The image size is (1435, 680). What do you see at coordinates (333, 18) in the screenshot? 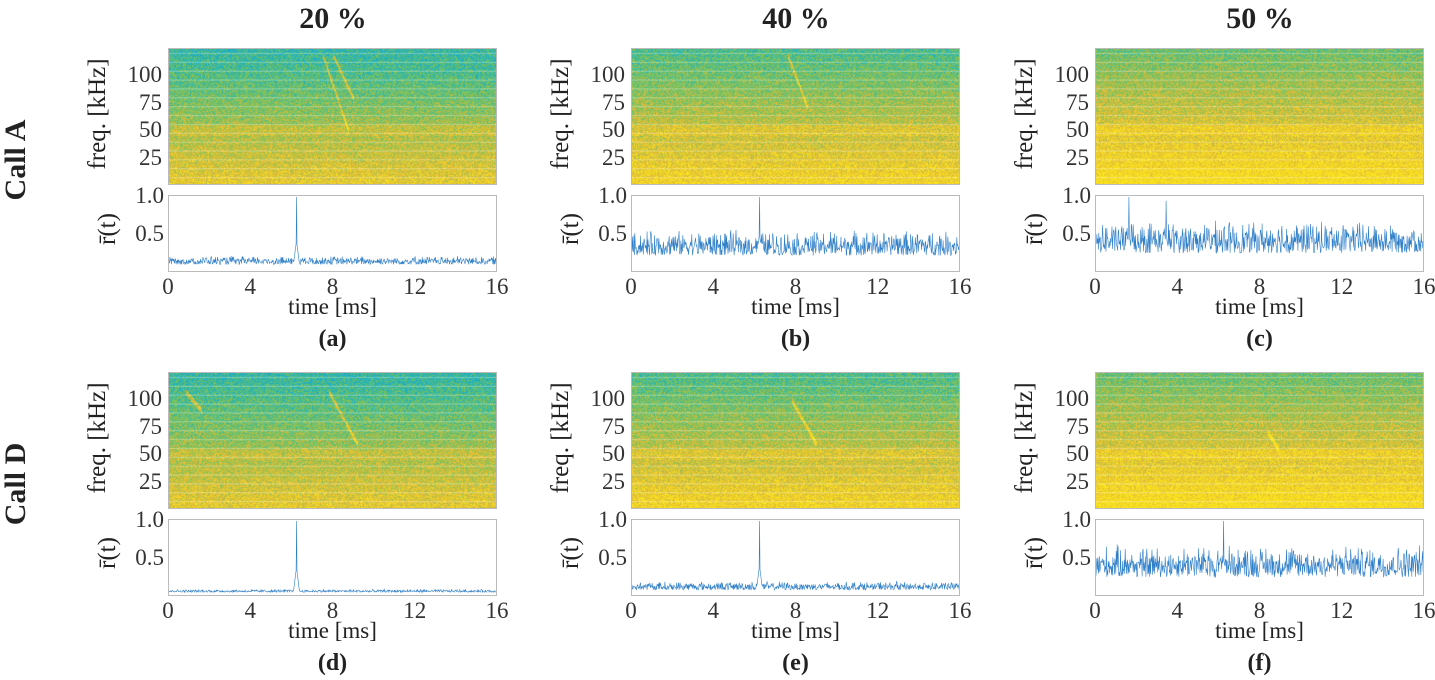
I see `column-title: 20 %` at bounding box center [333, 18].